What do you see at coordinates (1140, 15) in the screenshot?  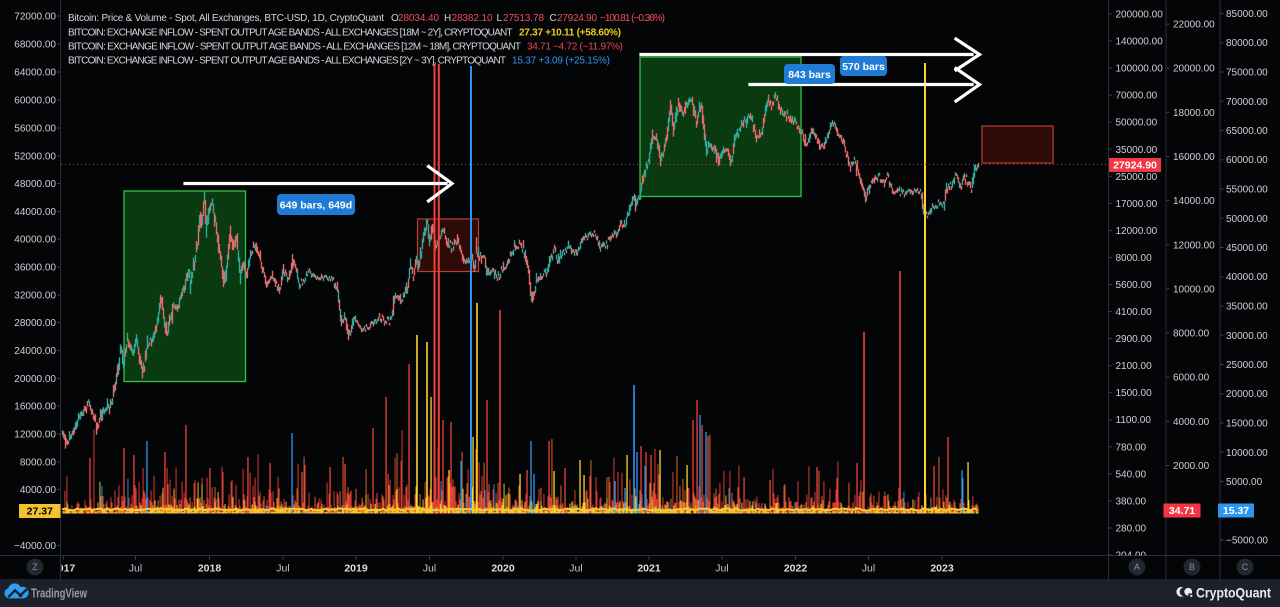 I see `svg-text: 200000.00` at bounding box center [1140, 15].